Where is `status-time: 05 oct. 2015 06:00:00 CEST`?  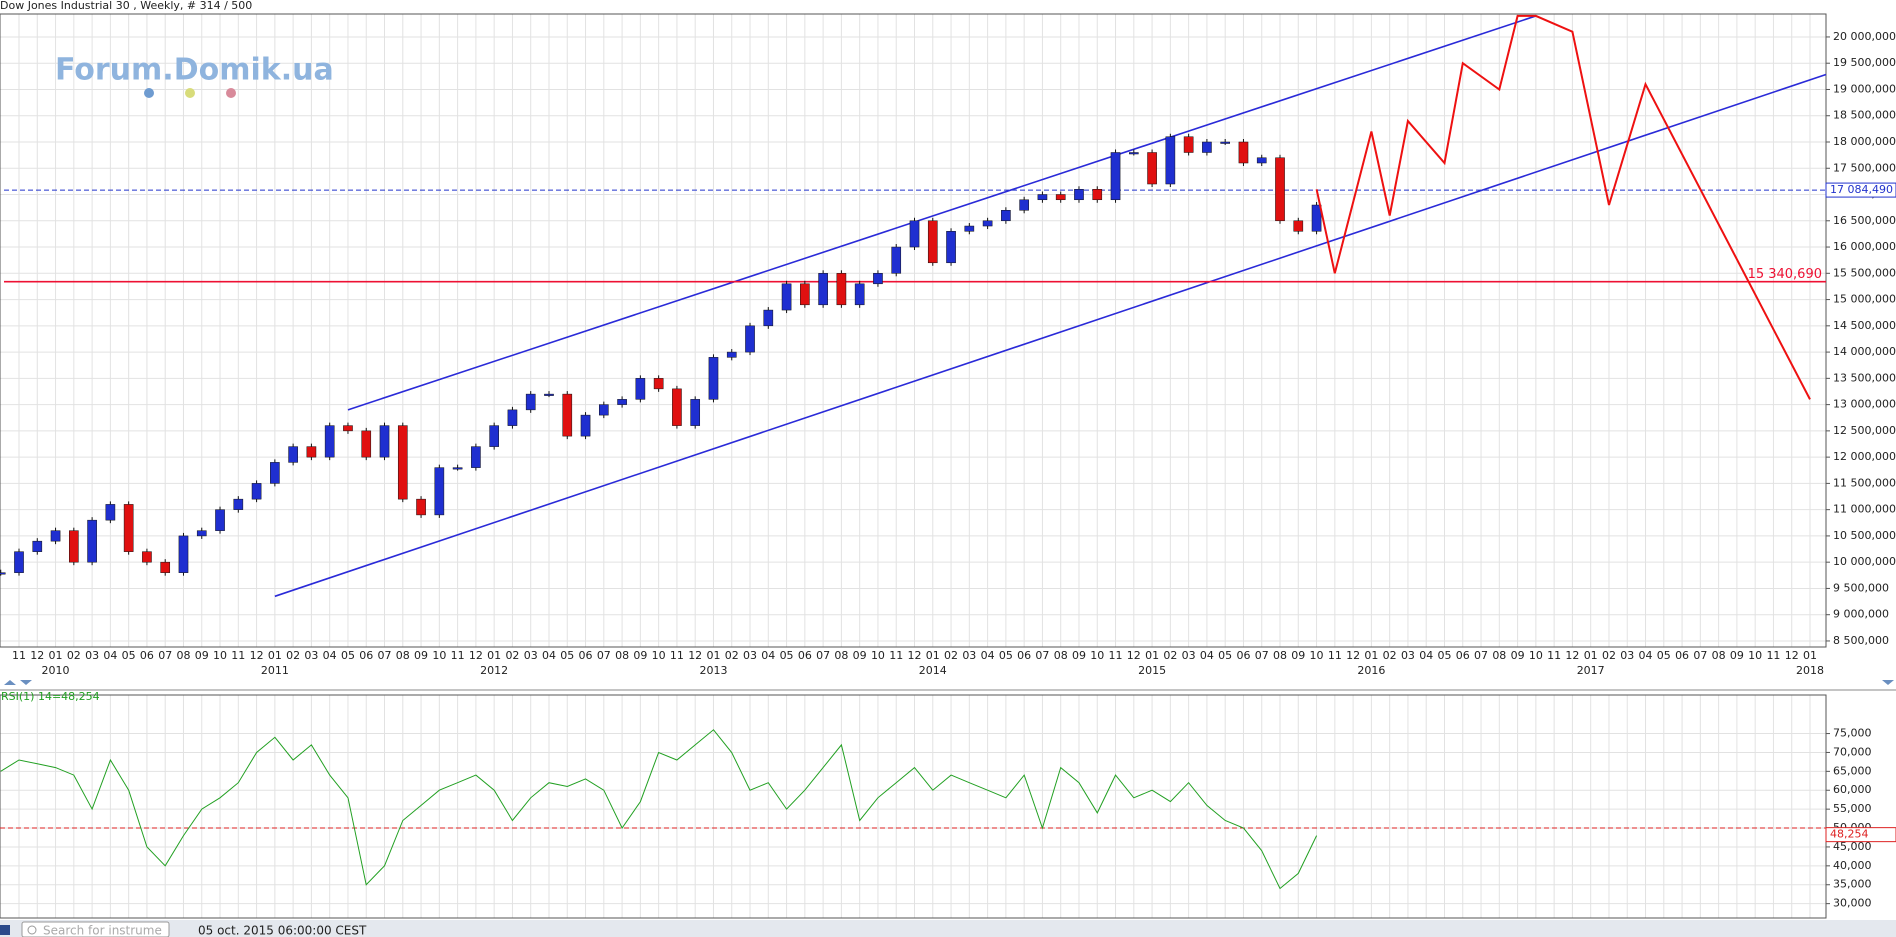 status-time: 05 oct. 2015 06:00:00 CEST is located at coordinates (282, 930).